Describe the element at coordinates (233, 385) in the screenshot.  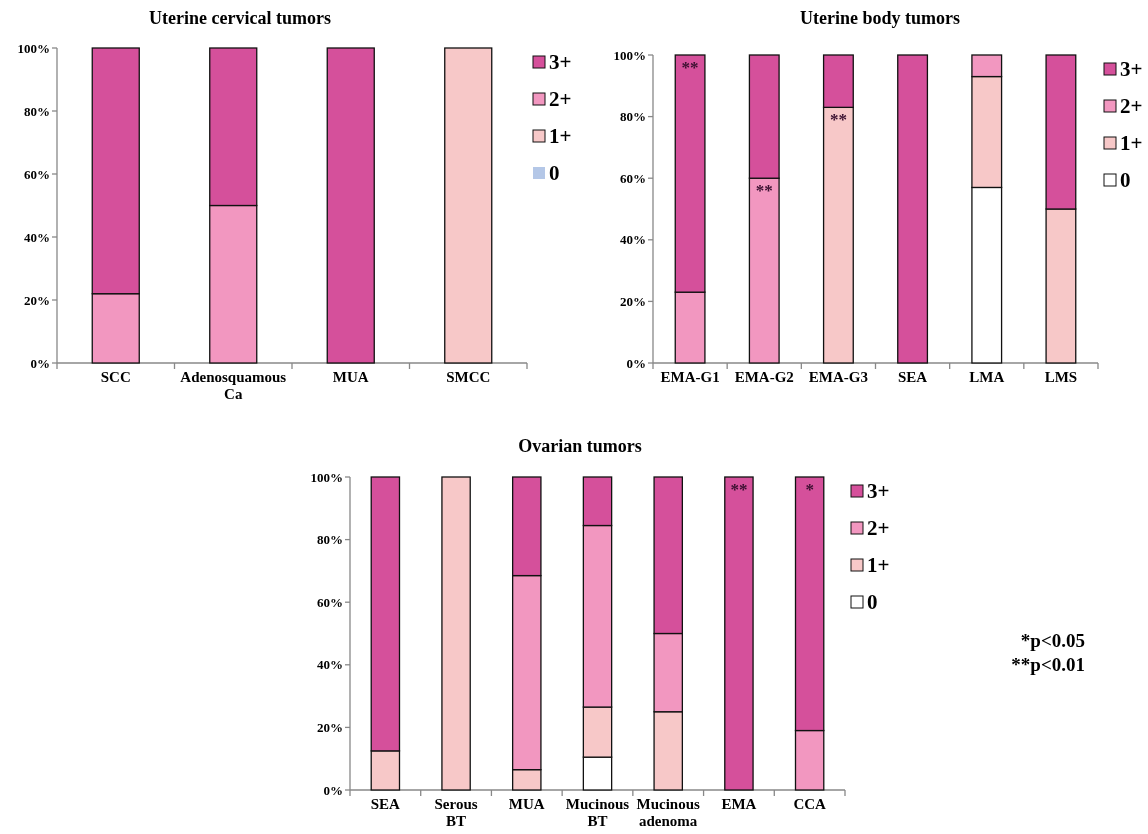
I see `x-tick-label: Adenosquamous Ca` at that location.